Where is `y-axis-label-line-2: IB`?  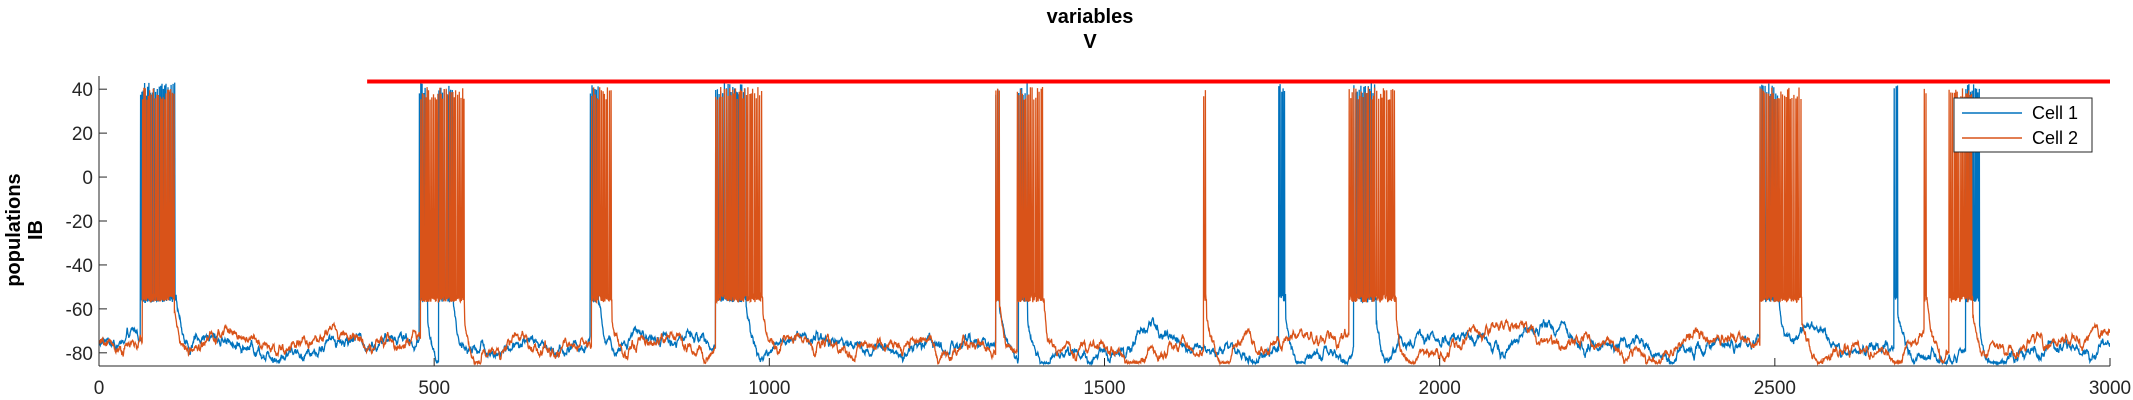
y-axis-label-line-2: IB is located at coordinates (36, 230).